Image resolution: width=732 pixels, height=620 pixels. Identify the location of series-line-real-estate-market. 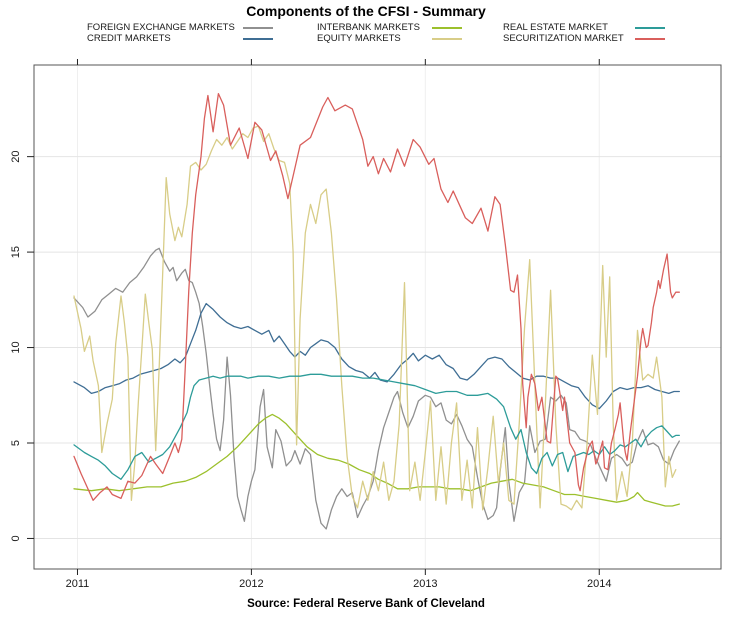
(376, 426).